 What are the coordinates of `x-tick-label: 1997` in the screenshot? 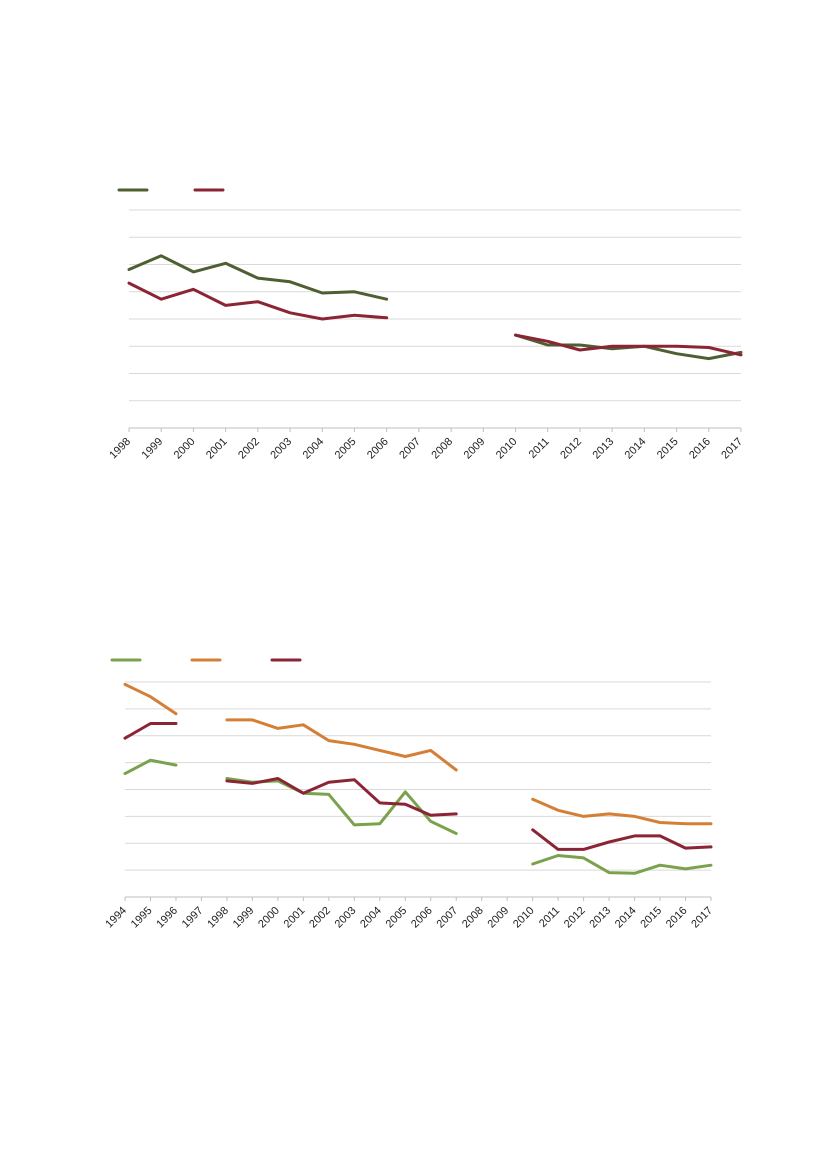 It's located at (193, 918).